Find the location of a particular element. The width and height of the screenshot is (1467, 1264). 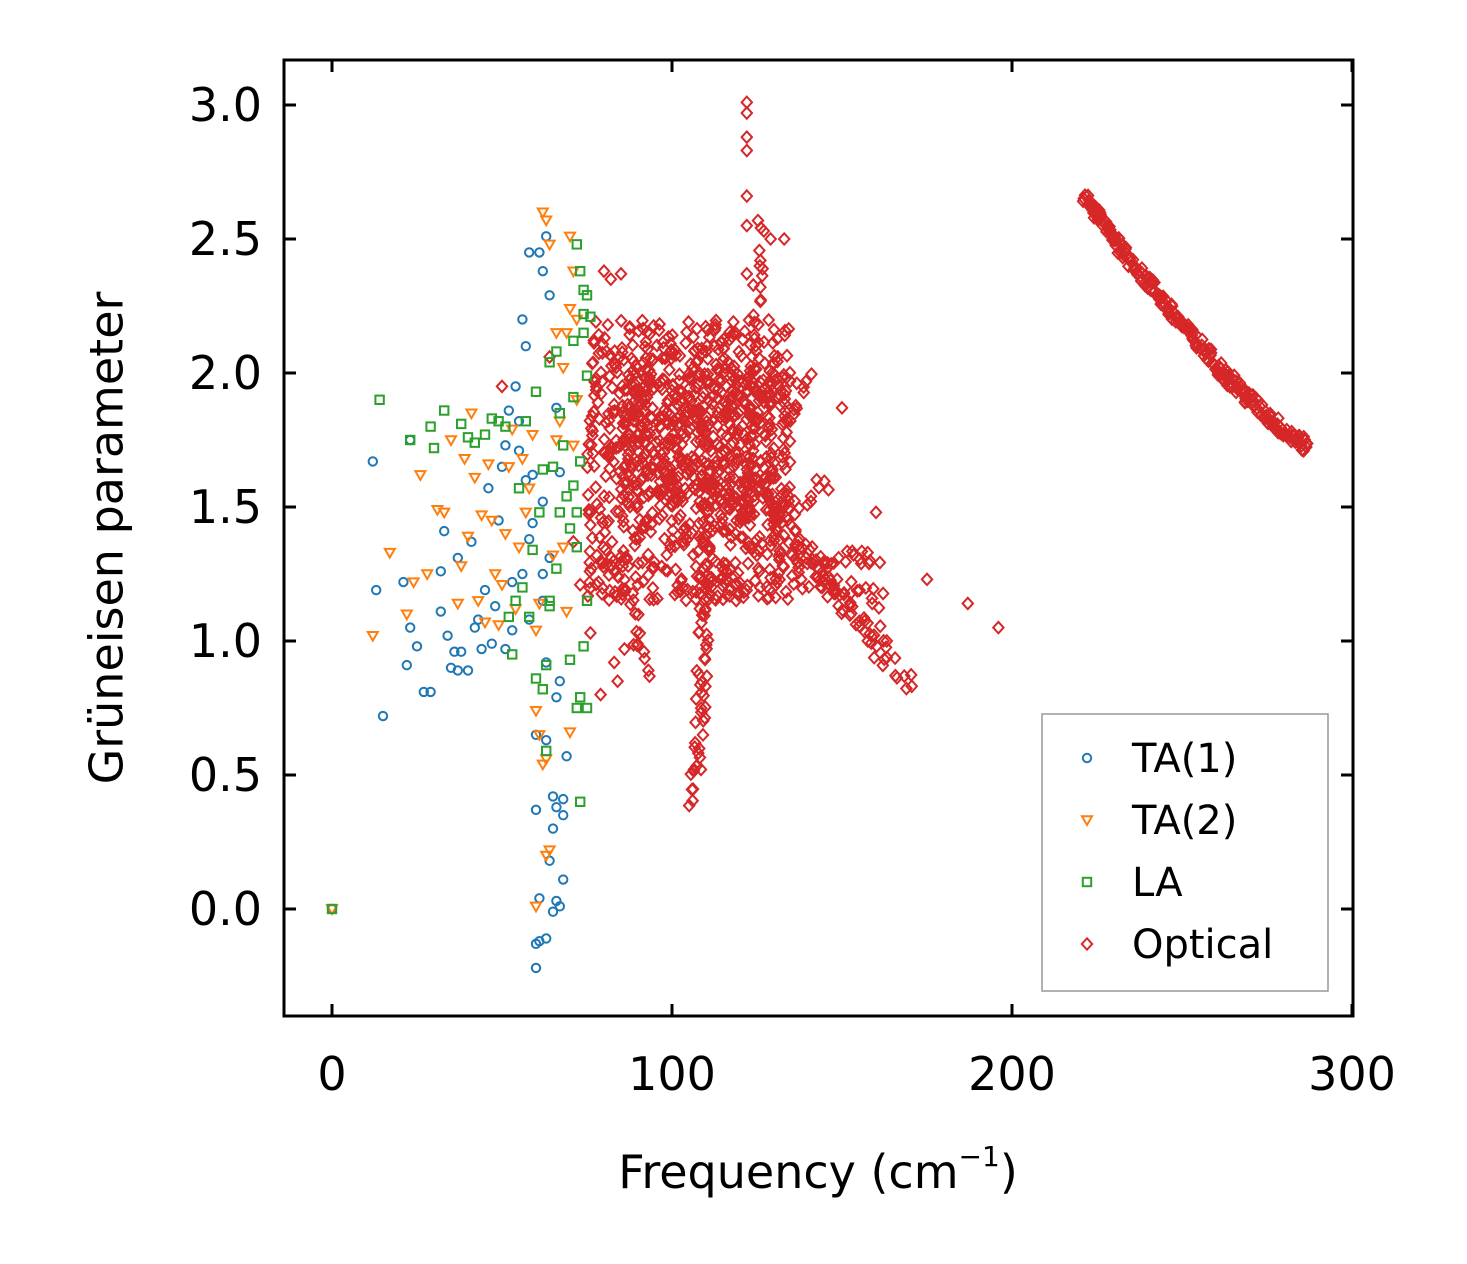

series-ta-2- is located at coordinates (454, 562).